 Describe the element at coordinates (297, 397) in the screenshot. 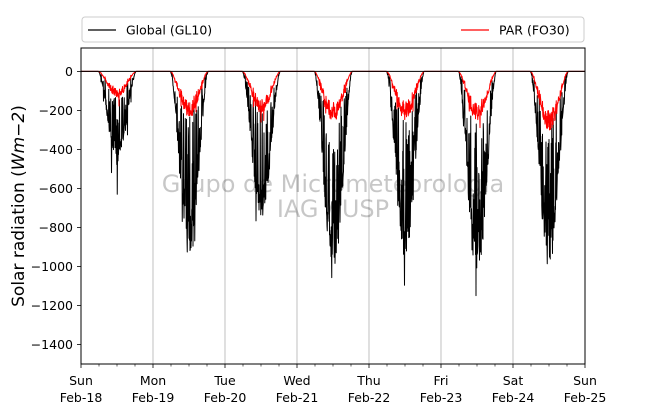

I see `x-tick-label-date-3: Feb-21` at that location.